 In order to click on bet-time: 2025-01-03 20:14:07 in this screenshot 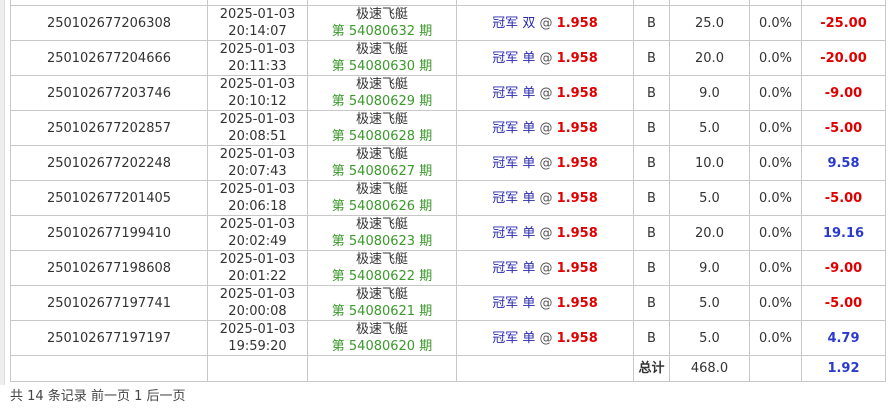, I will do `click(257, 23)`.